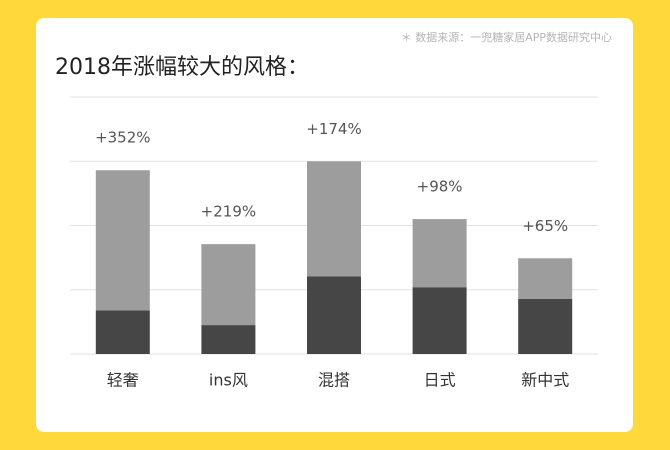 The height and width of the screenshot is (450, 670). I want to click on growth-label: +98%, so click(440, 187).